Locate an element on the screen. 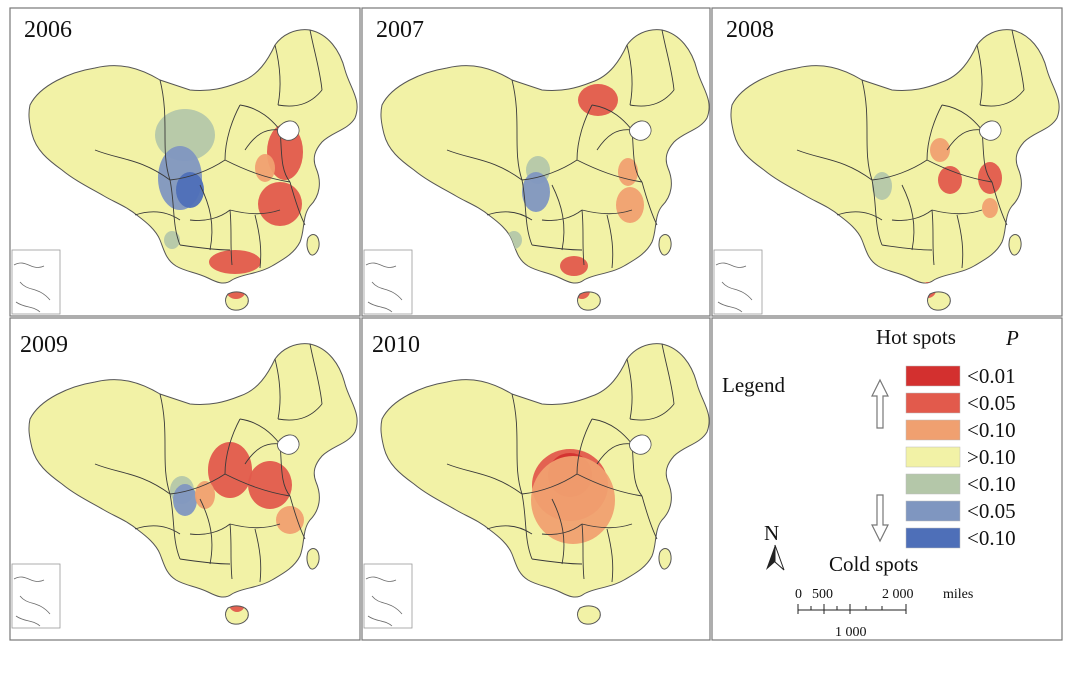  cold-arrow-icon is located at coordinates (880, 518).